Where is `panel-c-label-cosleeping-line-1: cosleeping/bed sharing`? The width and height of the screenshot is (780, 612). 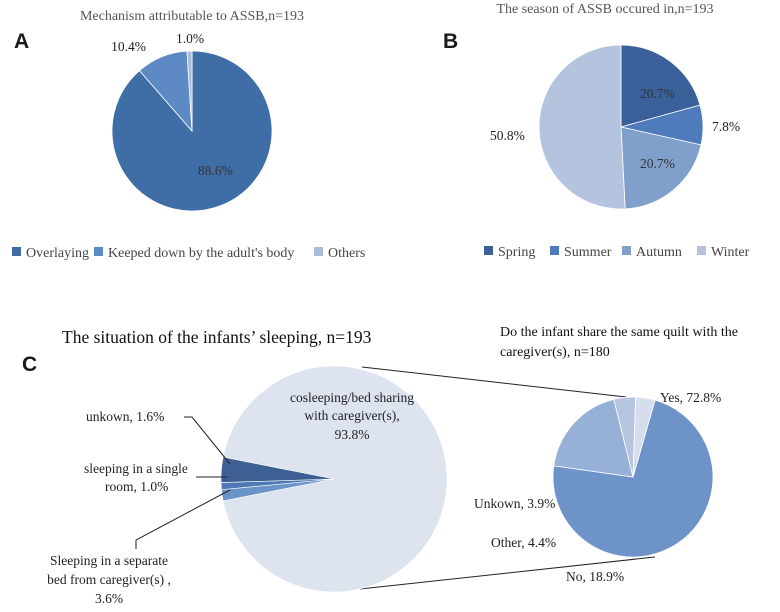 panel-c-label-cosleeping-line-1: cosleeping/bed sharing is located at coordinates (352, 397).